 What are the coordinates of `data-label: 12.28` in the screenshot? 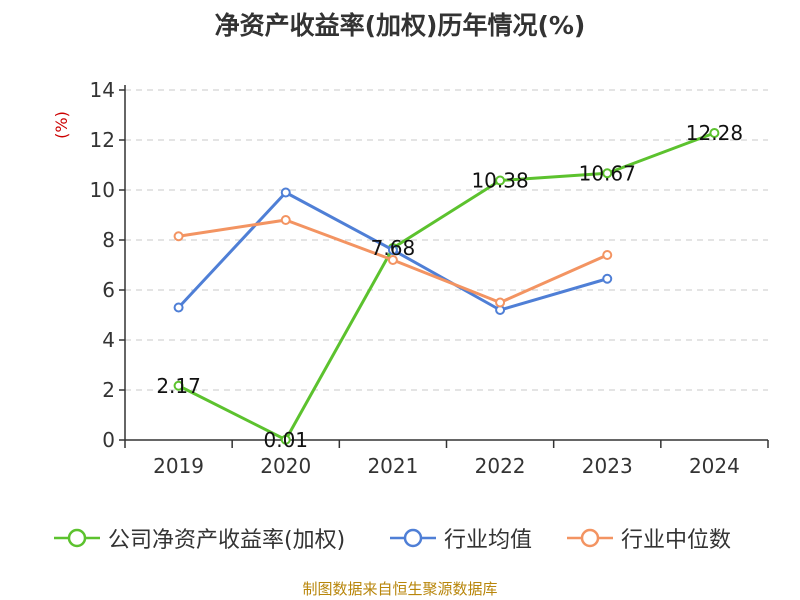 It's located at (714, 133).